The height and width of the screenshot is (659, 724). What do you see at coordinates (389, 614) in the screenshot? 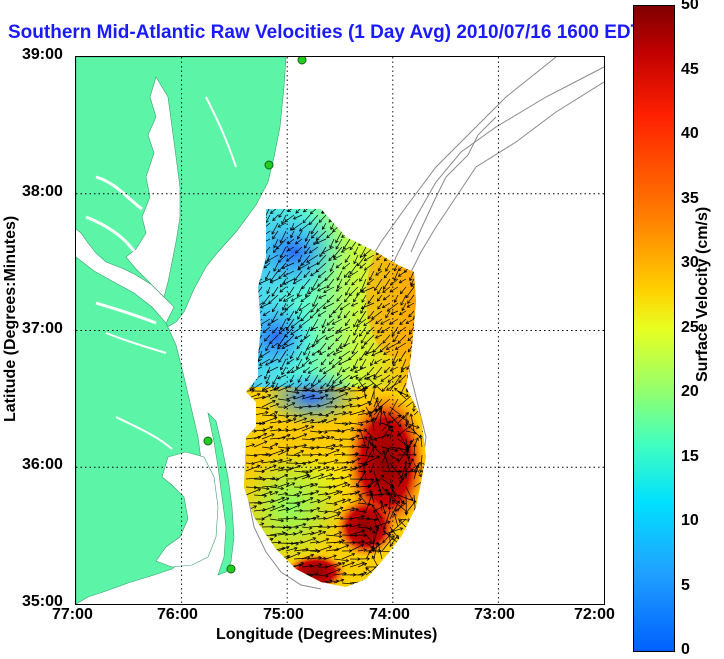
I see `x-tick-label: 74:00` at bounding box center [389, 614].